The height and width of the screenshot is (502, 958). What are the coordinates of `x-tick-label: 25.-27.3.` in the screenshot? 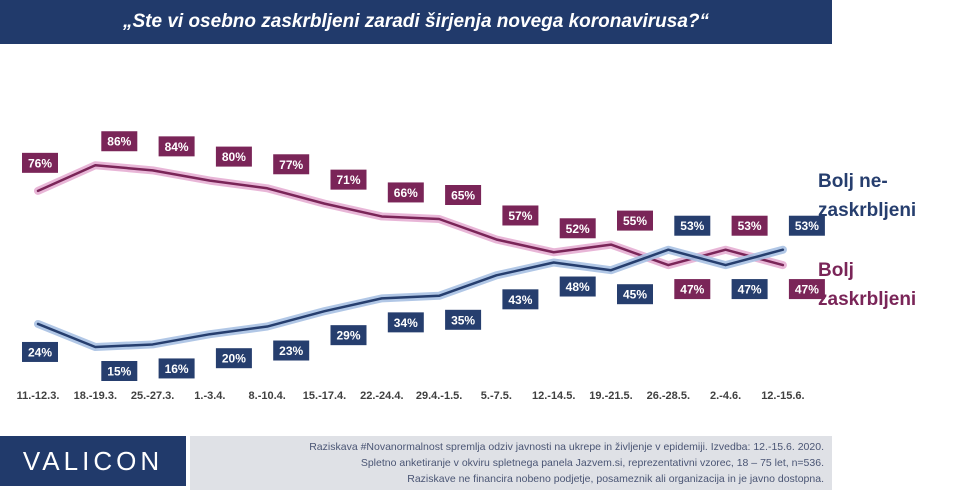 It's located at (152, 396).